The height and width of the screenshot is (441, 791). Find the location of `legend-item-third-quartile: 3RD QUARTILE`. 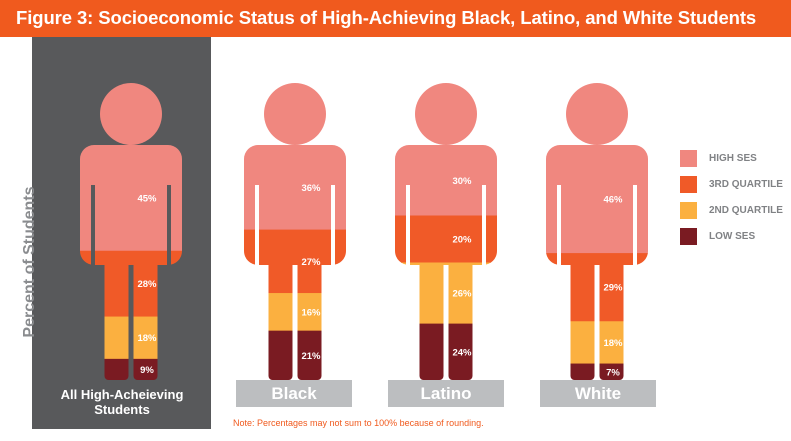

legend-item-third-quartile: 3RD QUARTILE is located at coordinates (731, 184).